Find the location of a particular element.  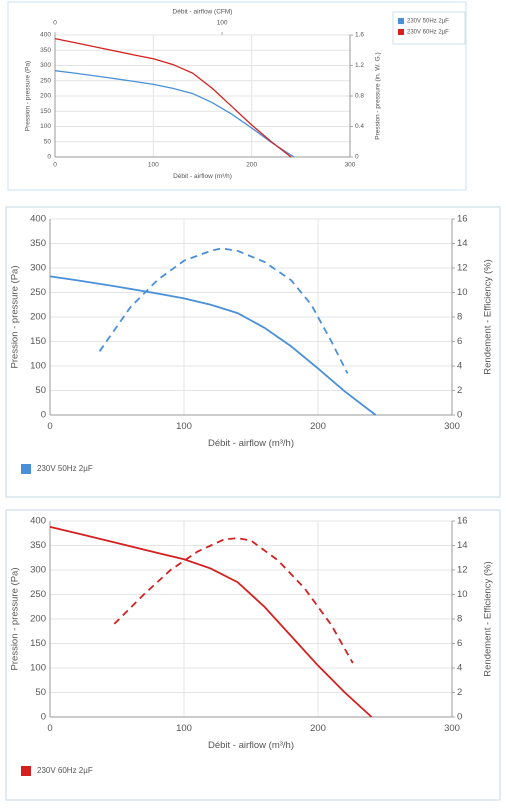

y2-tick-label: 0.4 is located at coordinates (359, 126).